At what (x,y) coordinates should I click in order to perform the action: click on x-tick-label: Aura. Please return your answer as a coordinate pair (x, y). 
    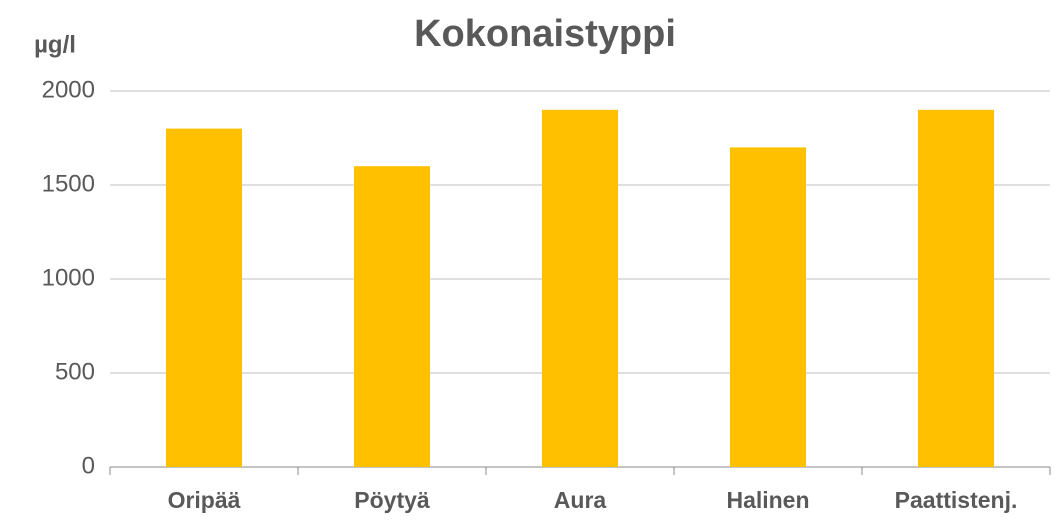
    Looking at the image, I should click on (580, 500).